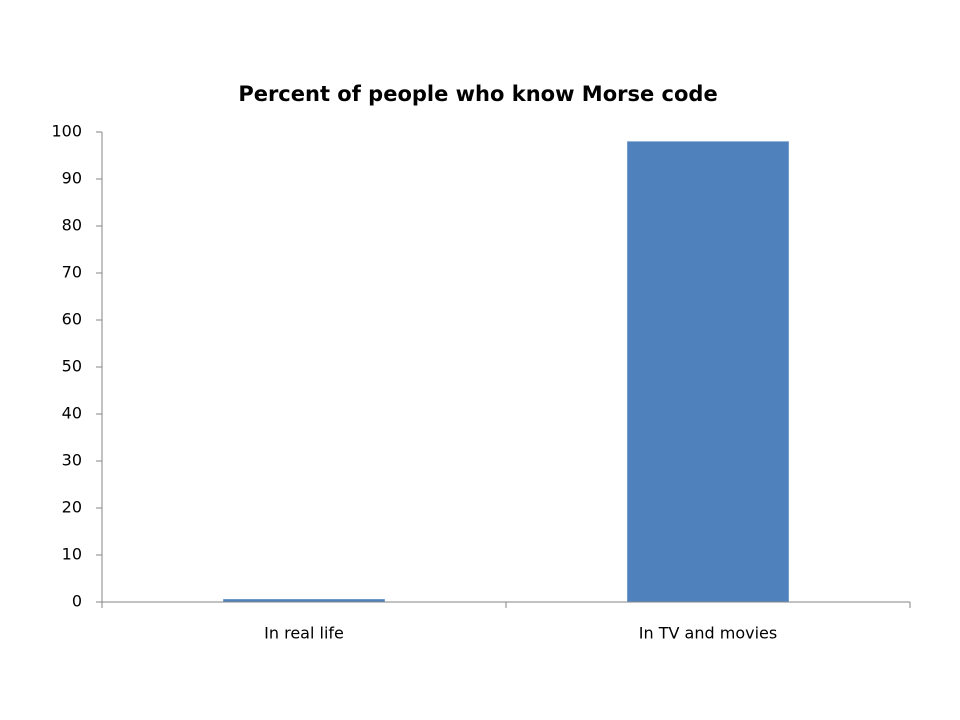 The height and width of the screenshot is (720, 960). What do you see at coordinates (304, 633) in the screenshot?
I see `x-tick-label: In real life` at bounding box center [304, 633].